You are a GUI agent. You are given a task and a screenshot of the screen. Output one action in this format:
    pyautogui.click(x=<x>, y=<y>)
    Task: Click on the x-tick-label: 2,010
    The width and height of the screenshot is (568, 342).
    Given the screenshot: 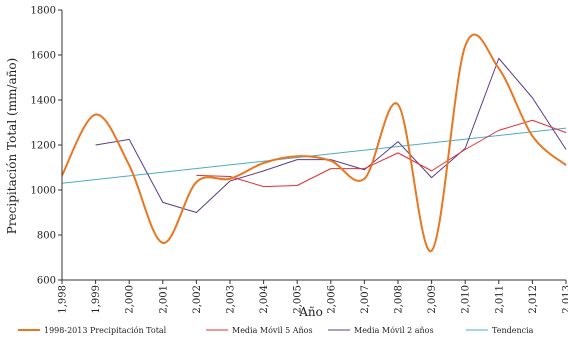 What is the action you would take?
    pyautogui.click(x=466, y=299)
    